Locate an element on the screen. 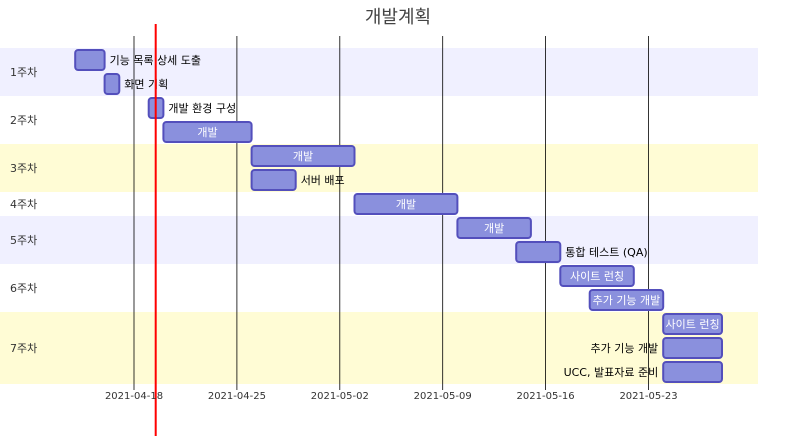  tick-label: 2021-05-23 is located at coordinates (648, 396).